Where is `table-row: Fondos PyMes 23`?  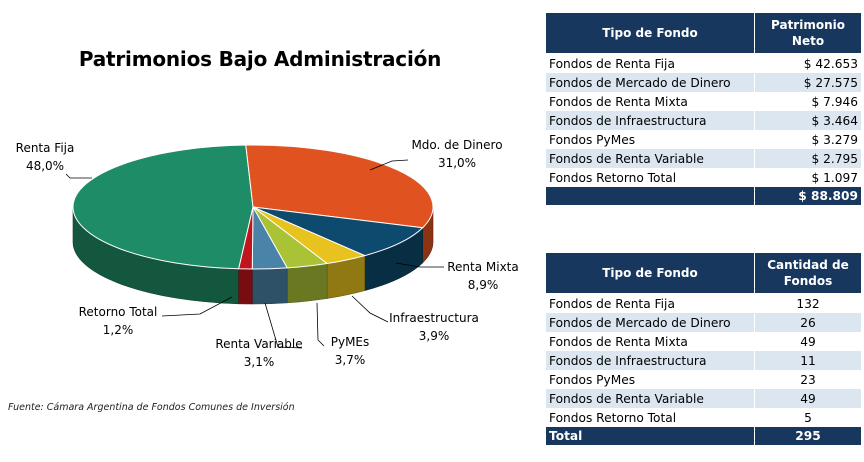 table-row: Fondos PyMes 23 is located at coordinates (703, 379).